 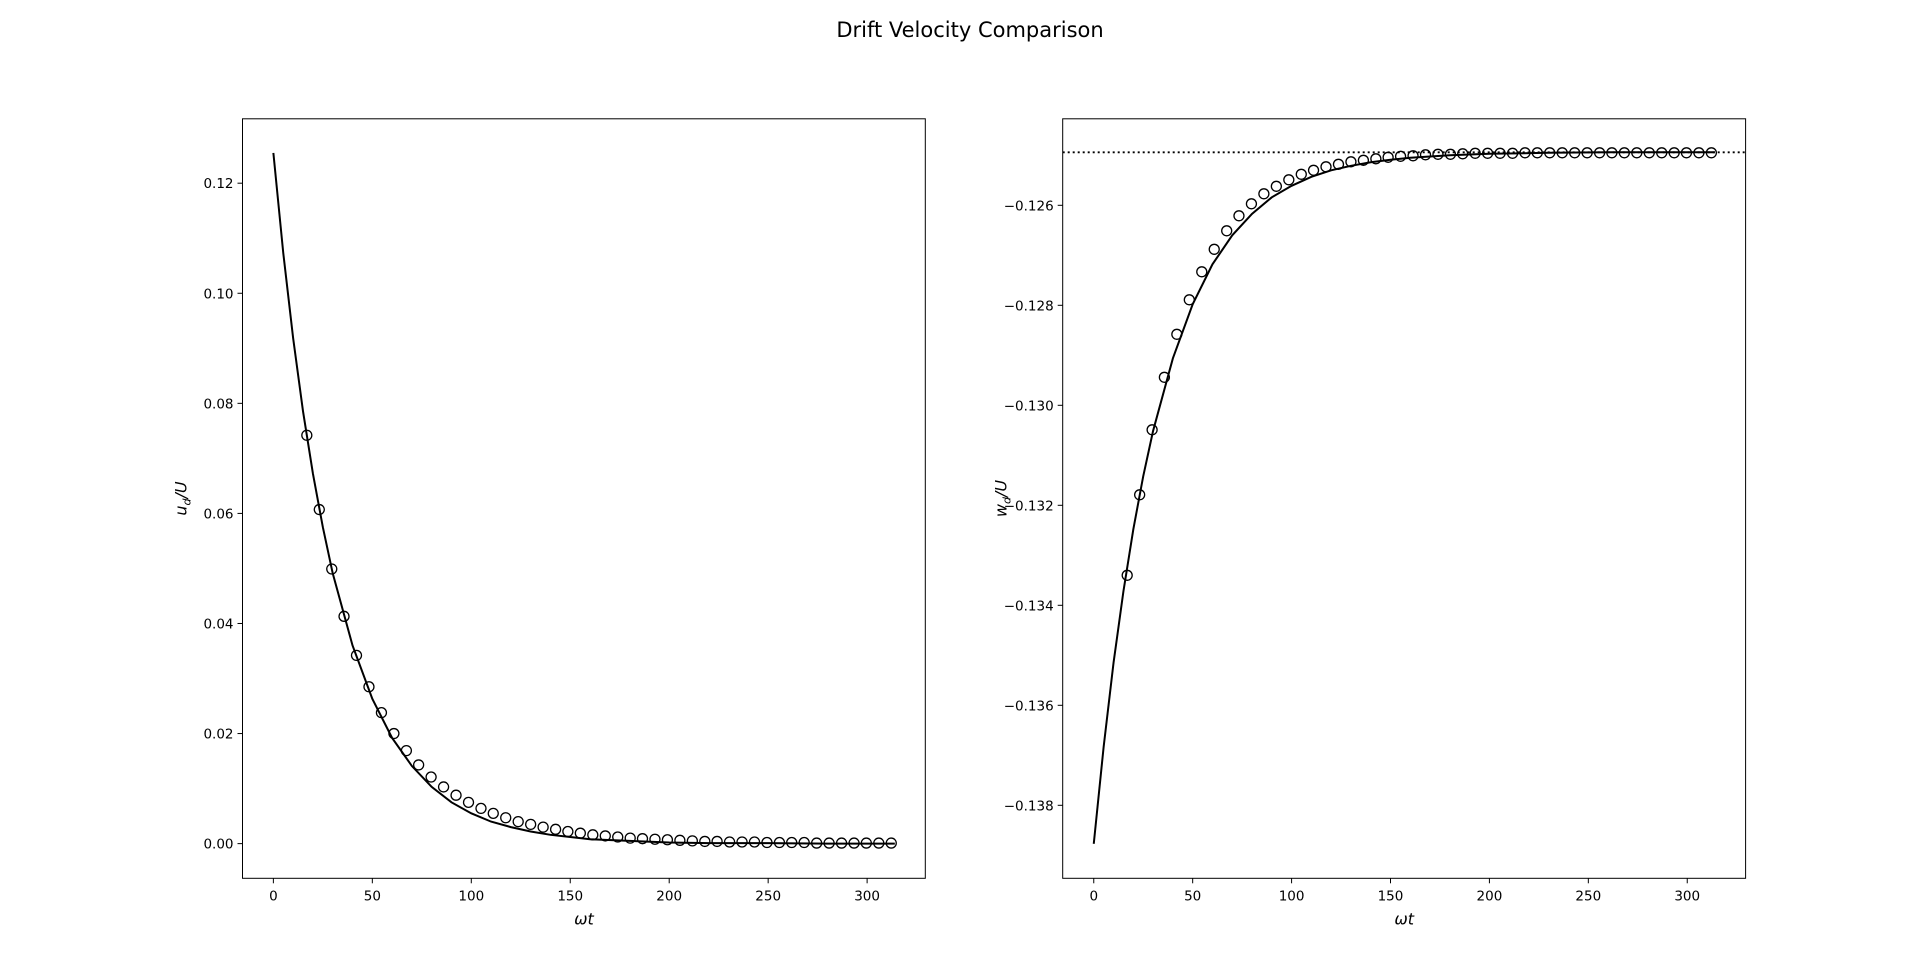 What do you see at coordinates (1029, 606) in the screenshot?
I see `y-tick-label: −0.134` at bounding box center [1029, 606].